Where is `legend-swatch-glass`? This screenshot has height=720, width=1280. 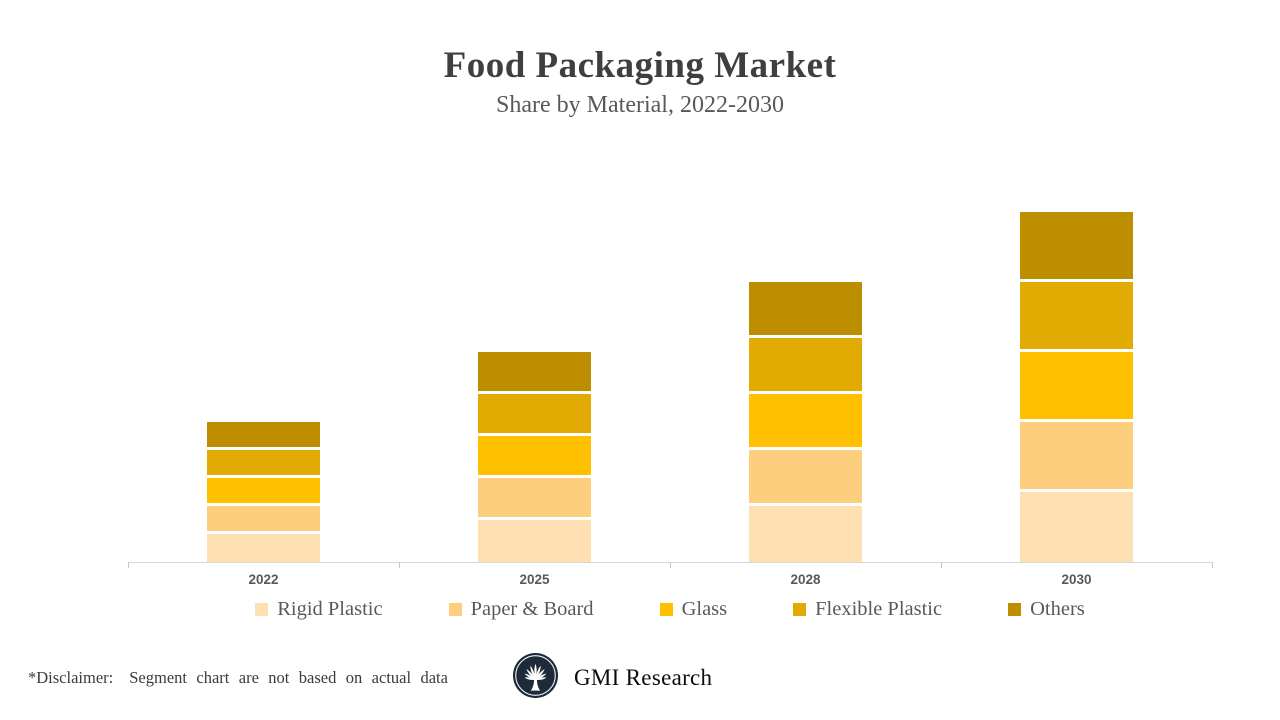
legend-swatch-glass is located at coordinates (666, 609).